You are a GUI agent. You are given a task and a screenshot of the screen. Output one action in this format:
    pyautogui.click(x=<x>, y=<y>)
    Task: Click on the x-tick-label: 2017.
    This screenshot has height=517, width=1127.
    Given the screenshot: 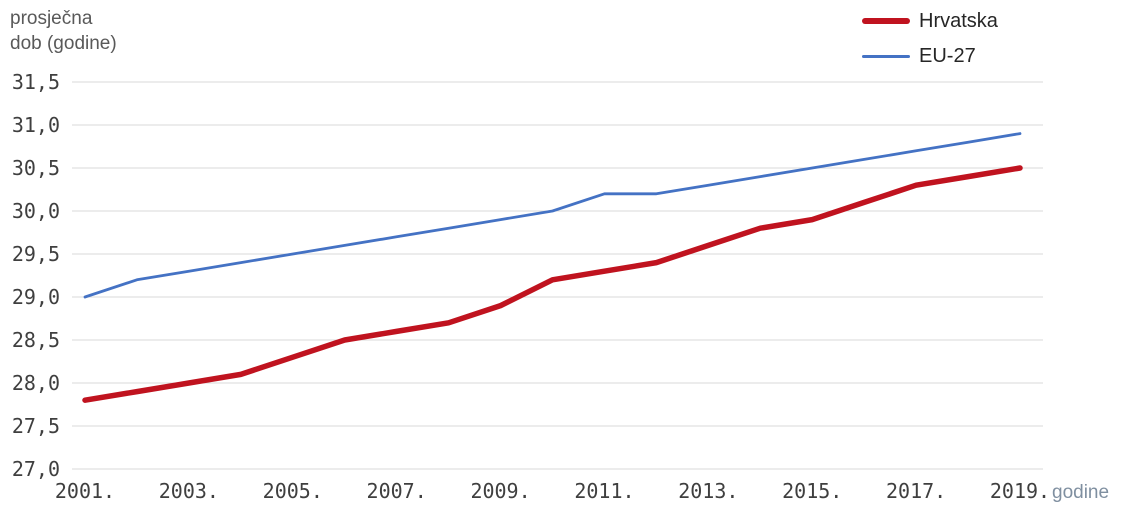 What is the action you would take?
    pyautogui.click(x=916, y=491)
    